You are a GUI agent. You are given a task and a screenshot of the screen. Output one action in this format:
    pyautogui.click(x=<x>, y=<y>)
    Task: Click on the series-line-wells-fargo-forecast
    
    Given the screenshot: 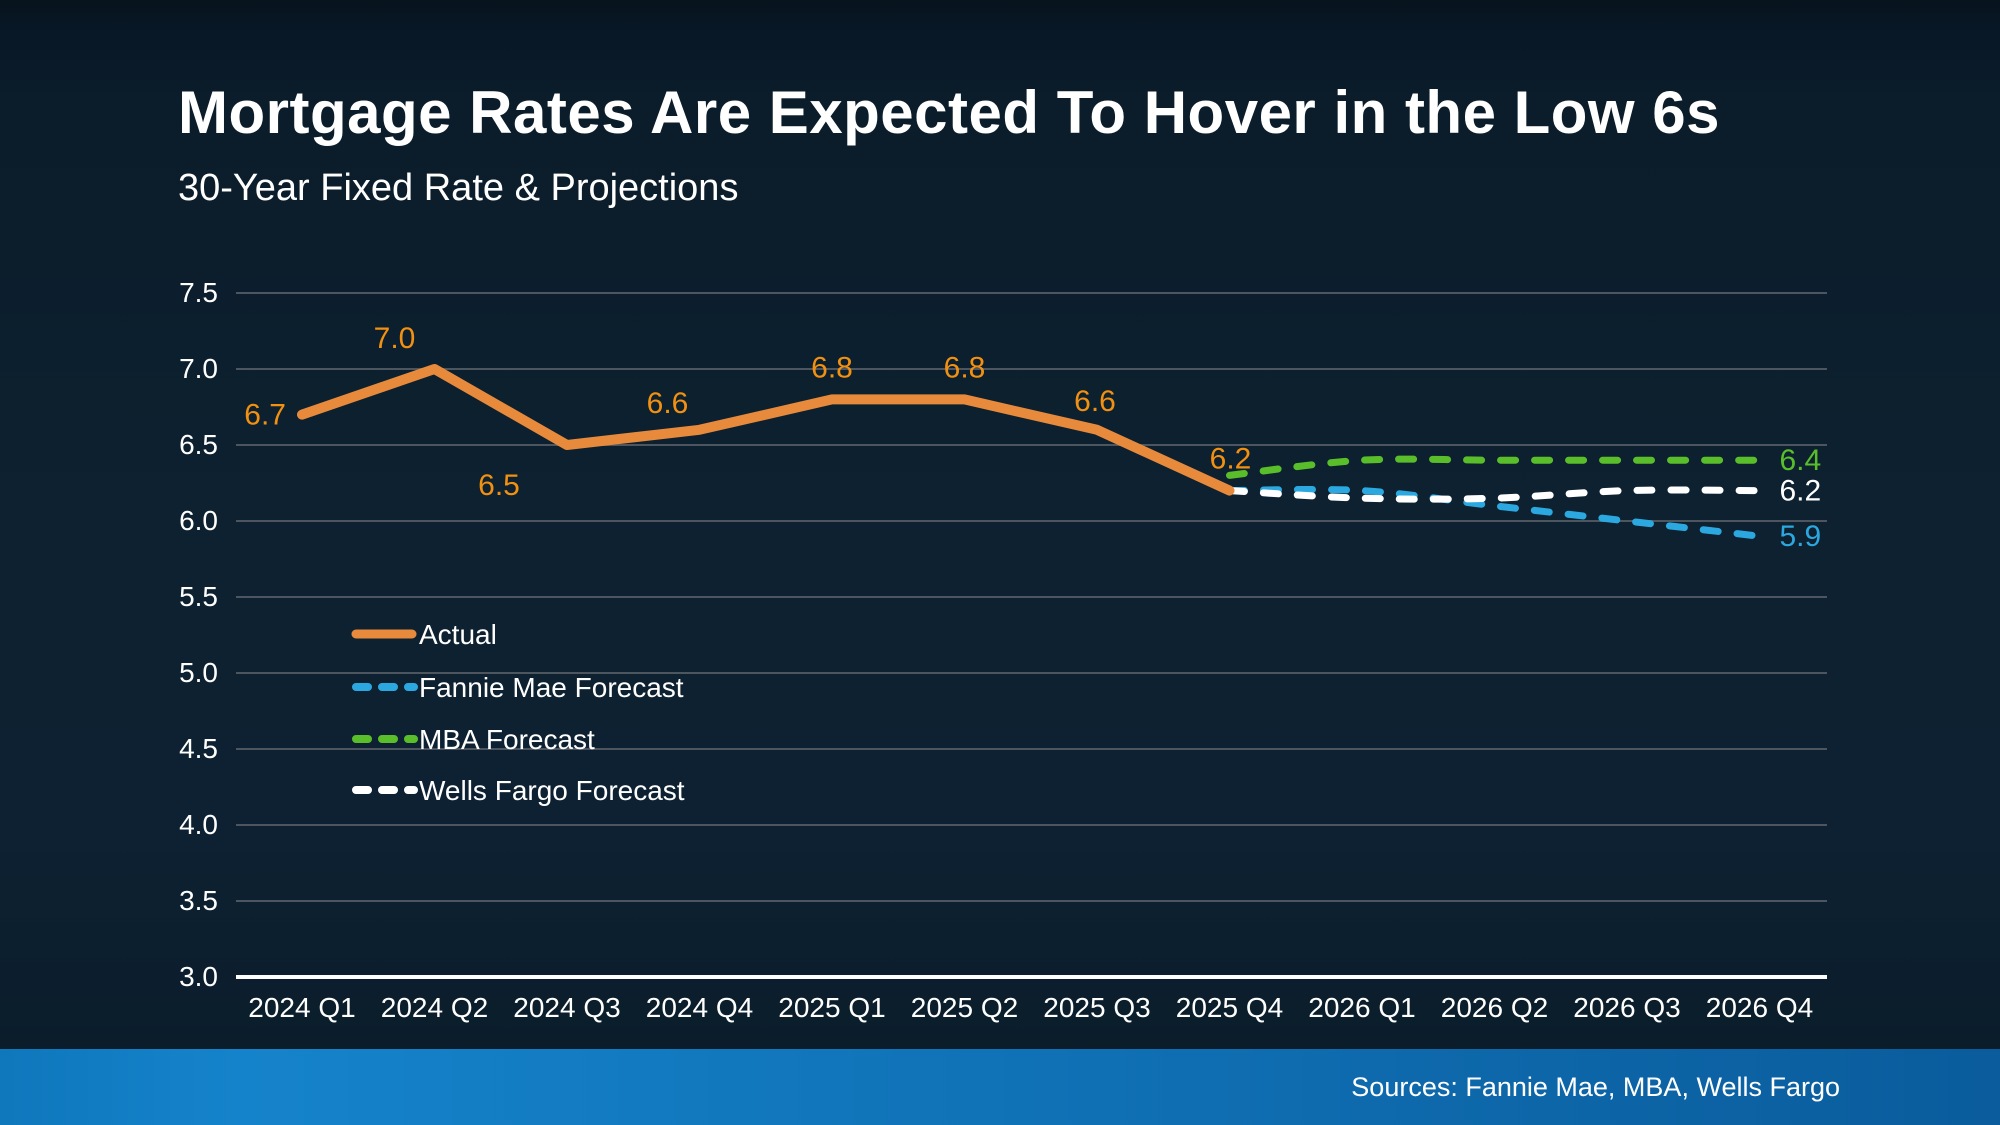 What is the action you would take?
    pyautogui.click(x=1494, y=494)
    